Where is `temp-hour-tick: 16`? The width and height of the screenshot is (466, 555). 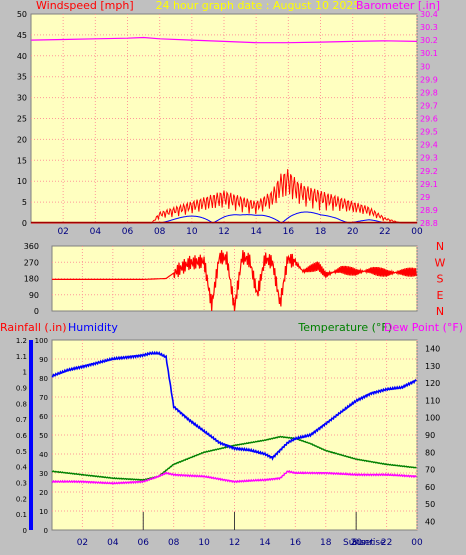 temp-hour-tick: 16 is located at coordinates (296, 543).